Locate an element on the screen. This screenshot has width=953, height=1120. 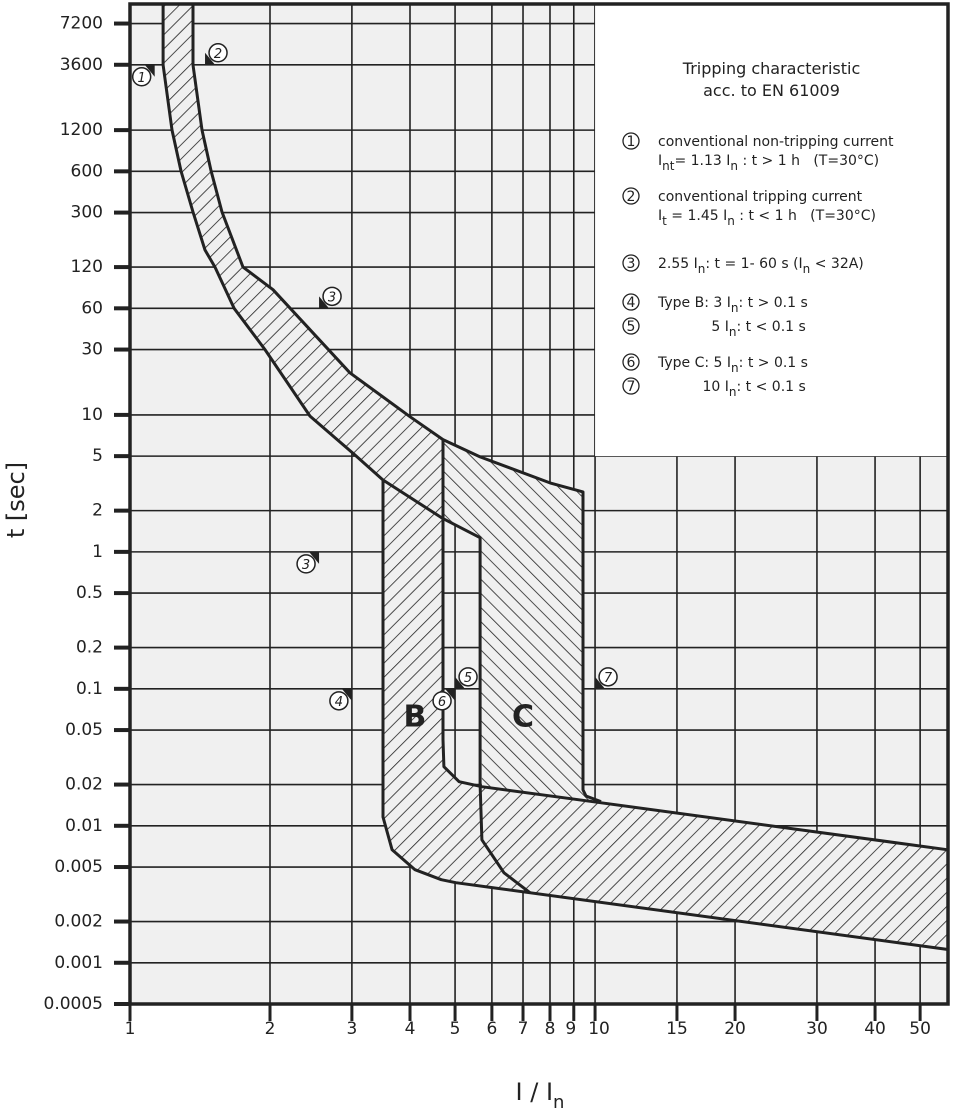
annotation-marker-5: 5 is located at coordinates (466, 678).